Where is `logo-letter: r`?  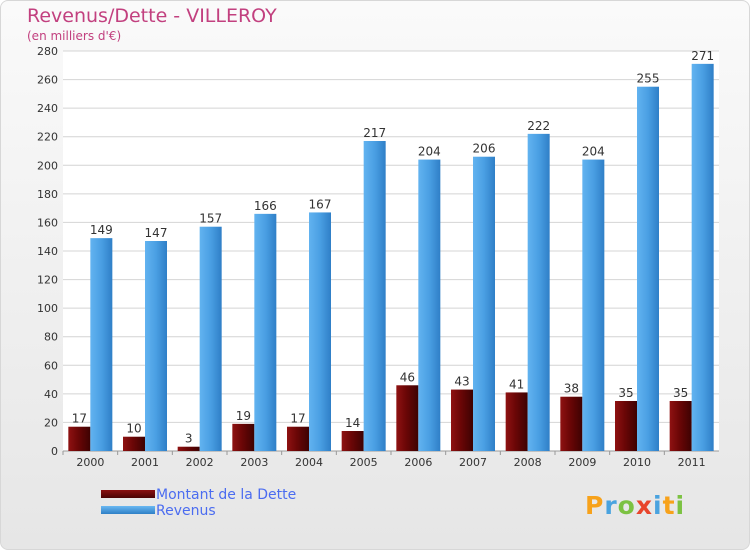
logo-letter: r is located at coordinates (611, 505).